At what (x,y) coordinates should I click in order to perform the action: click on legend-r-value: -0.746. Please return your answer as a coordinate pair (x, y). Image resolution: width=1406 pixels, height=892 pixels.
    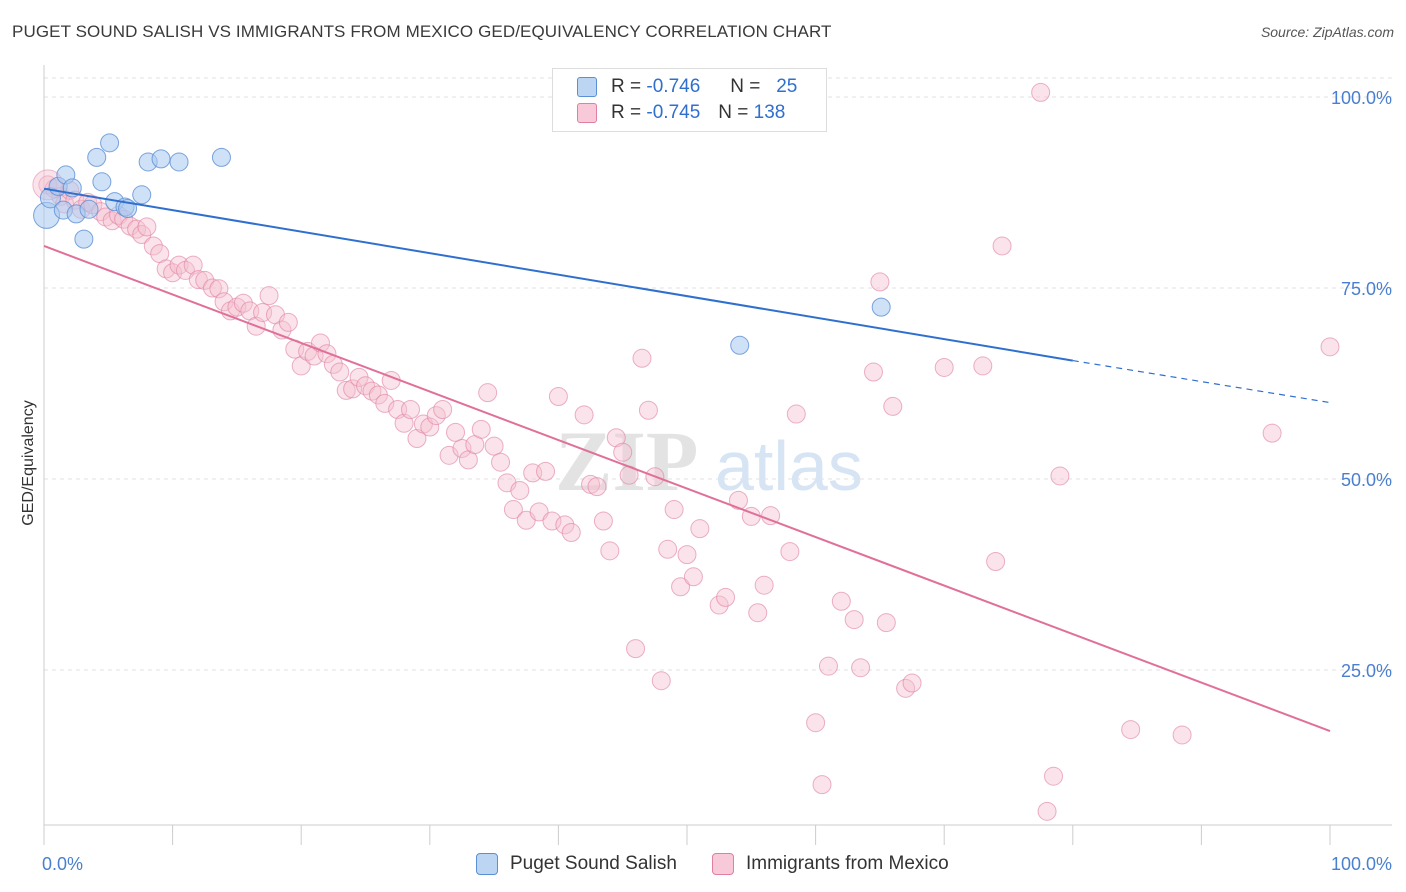
    Looking at the image, I should click on (673, 86).